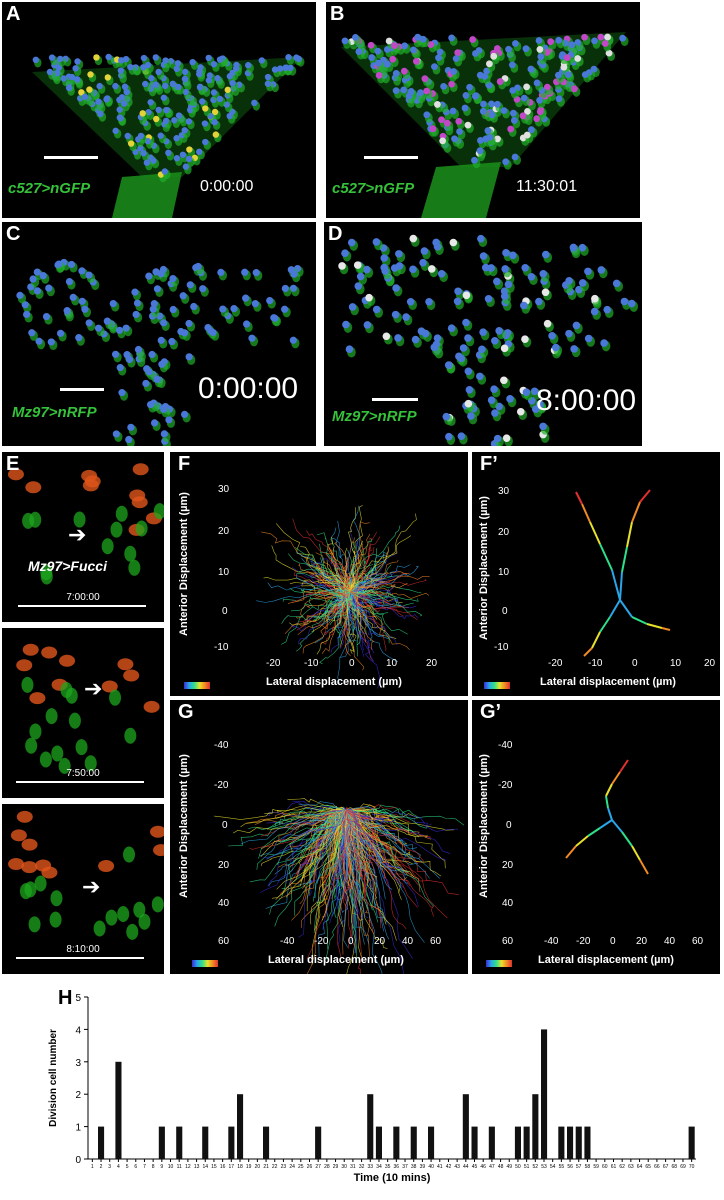 The height and width of the screenshot is (1200, 724). What do you see at coordinates (93, 688) in the screenshot?
I see `arrow-icon: ➔` at bounding box center [93, 688].